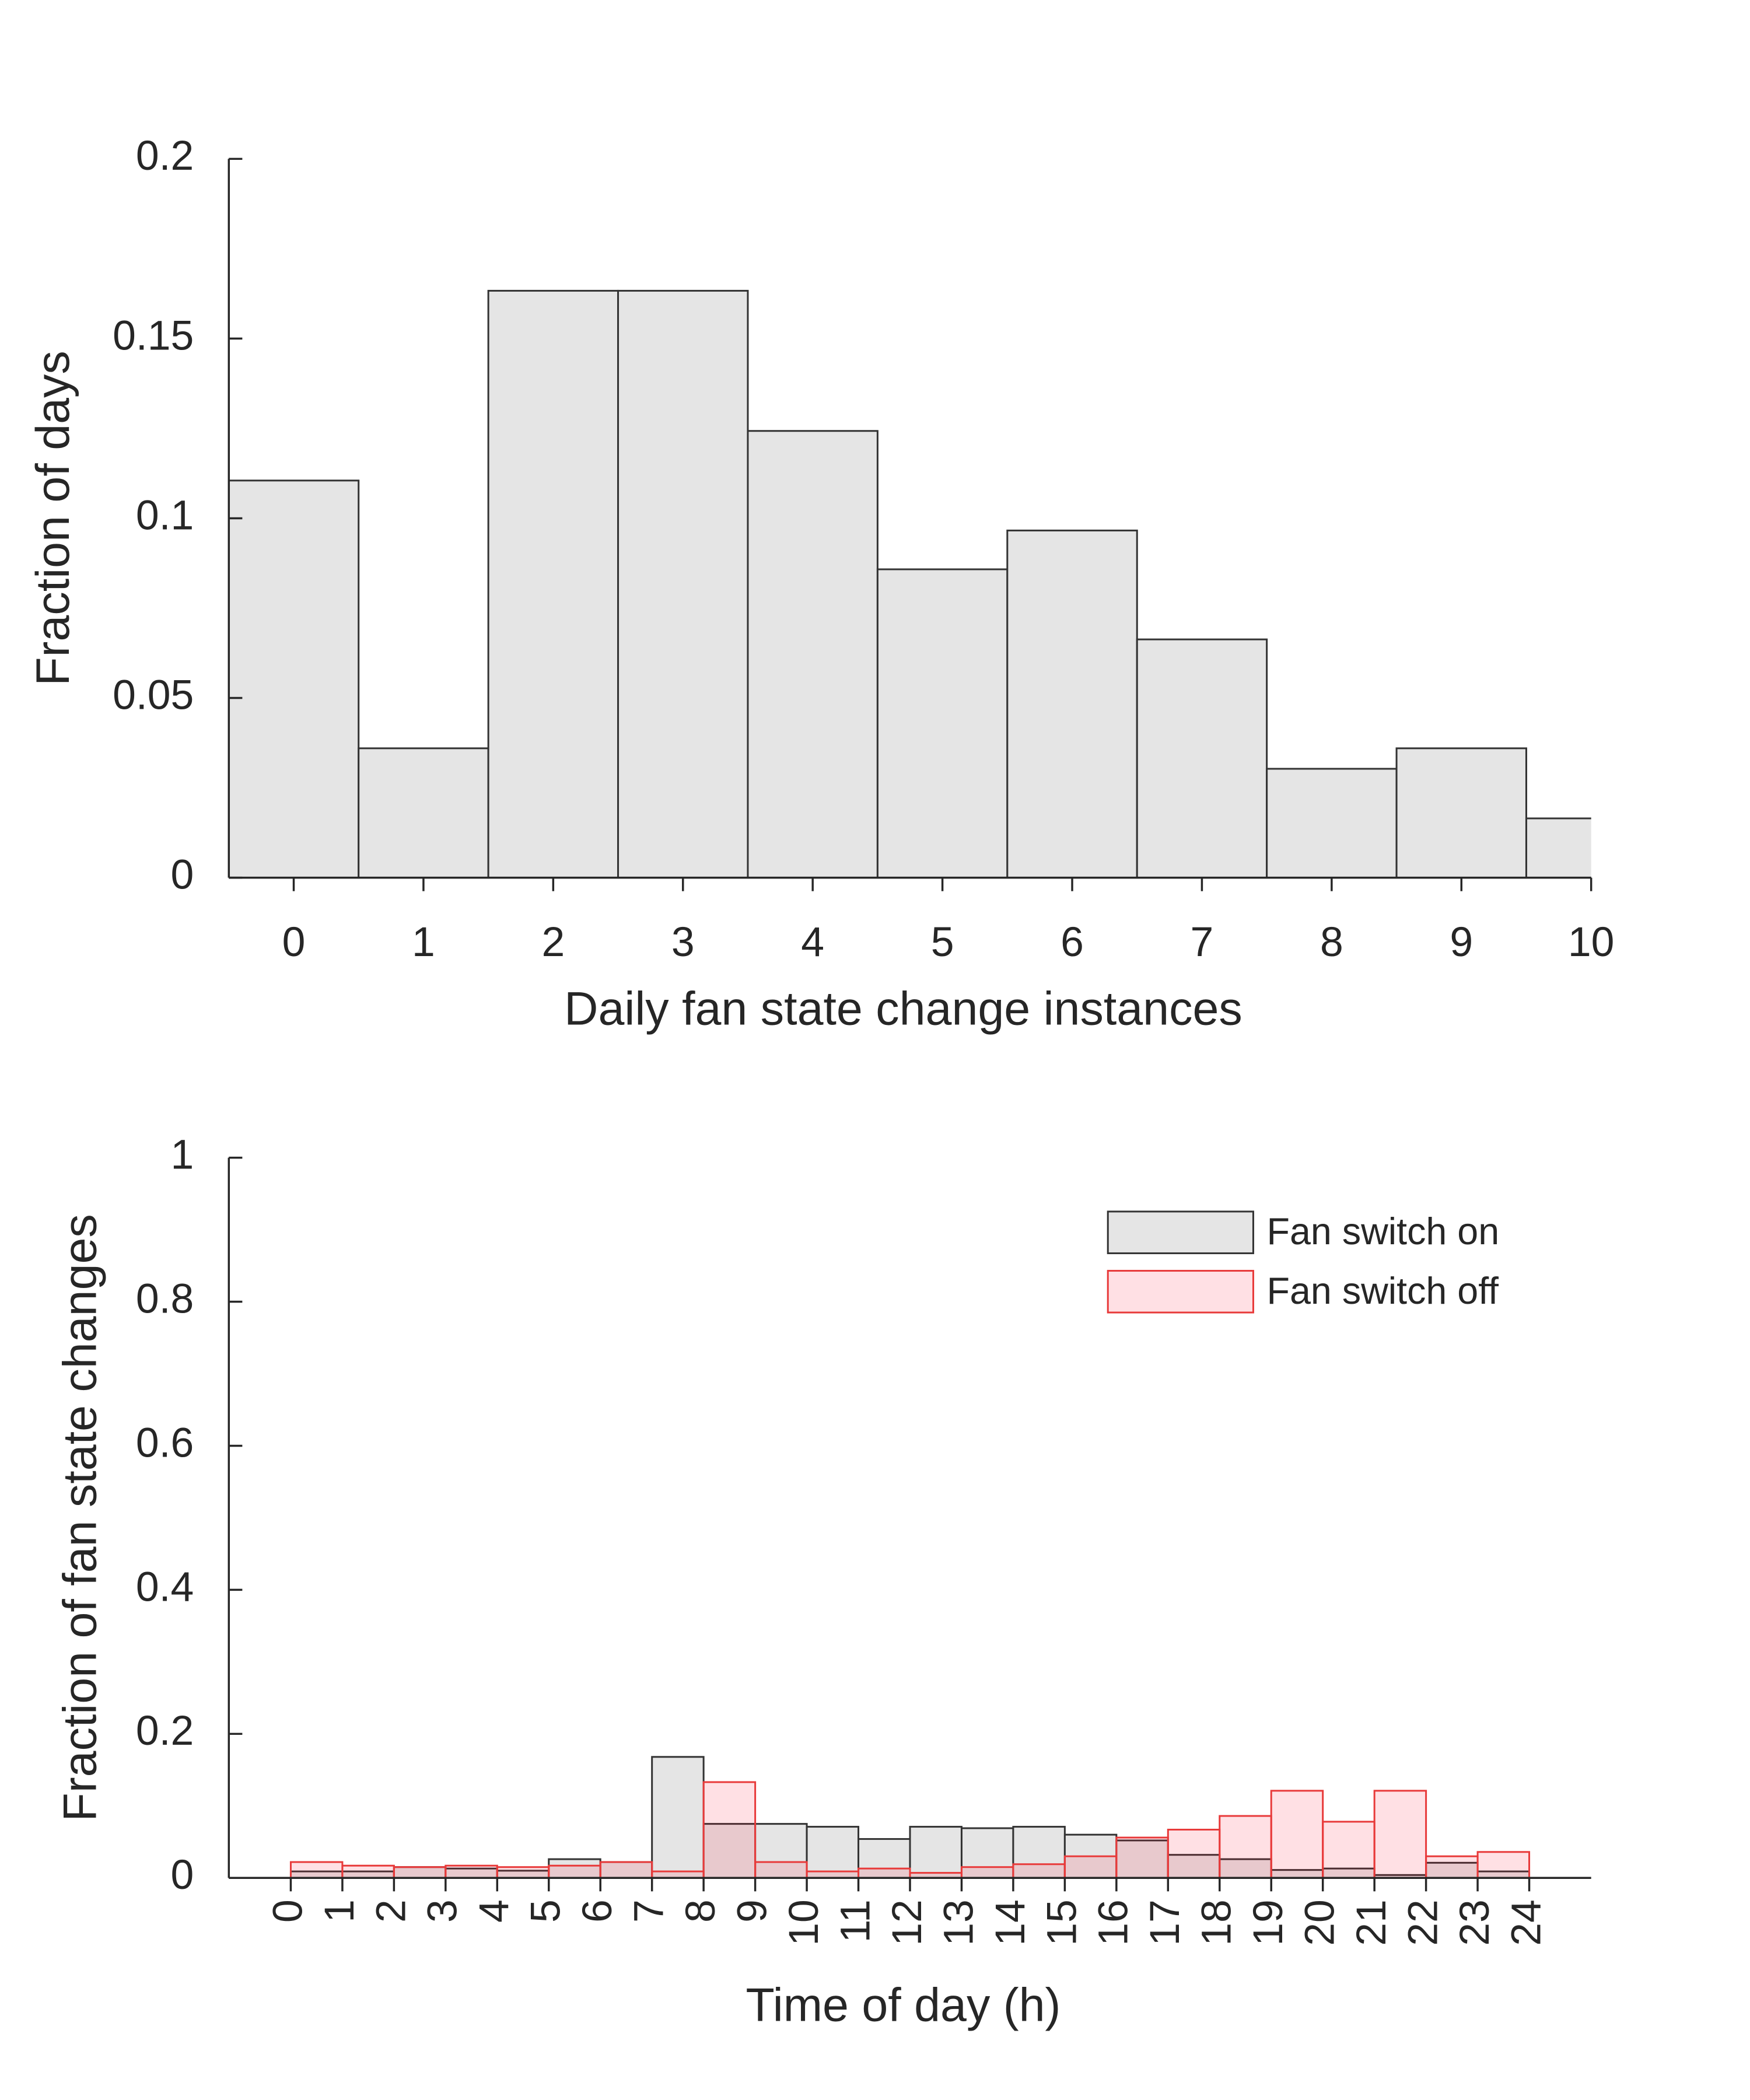 The height and width of the screenshot is (2100, 1750). Describe the element at coordinates (165, 515) in the screenshot. I see `y-tick-label: 0.1` at that location.